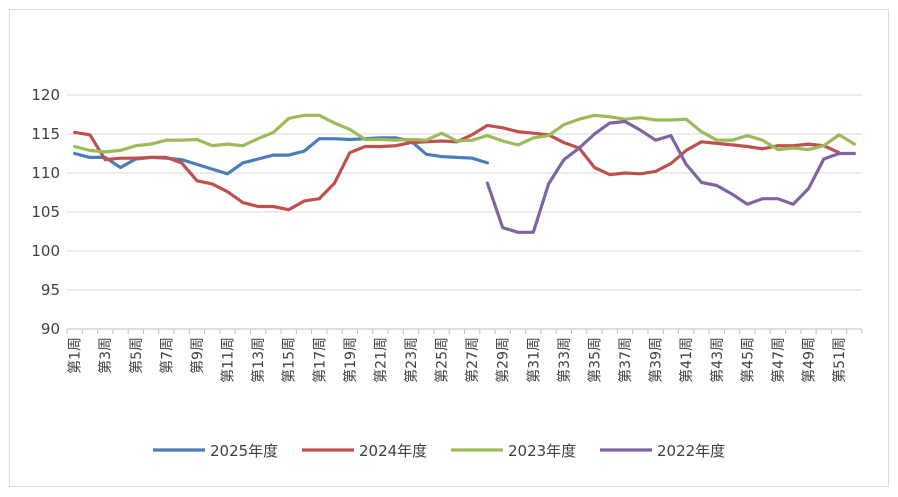 Image resolution: width=898 pixels, height=497 pixels. What do you see at coordinates (228, 360) in the screenshot?
I see `x-tick-label: 第11周` at bounding box center [228, 360].